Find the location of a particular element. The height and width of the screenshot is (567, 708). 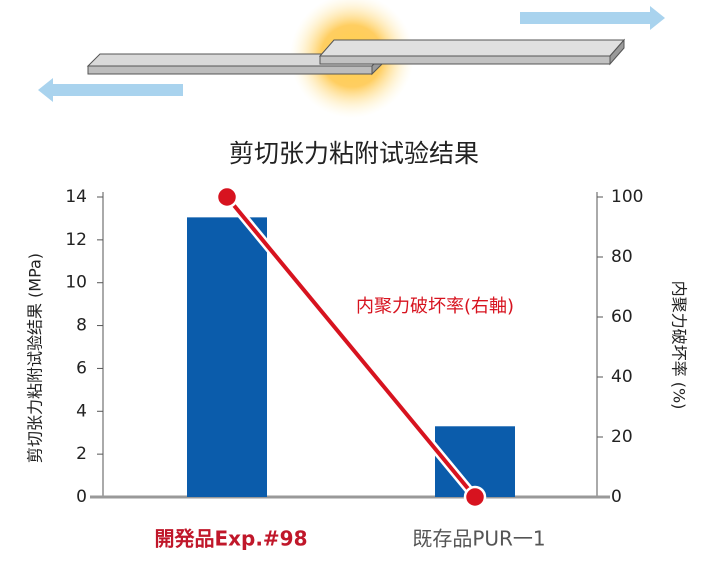

plate-bottom-edge is located at coordinates (230, 70).